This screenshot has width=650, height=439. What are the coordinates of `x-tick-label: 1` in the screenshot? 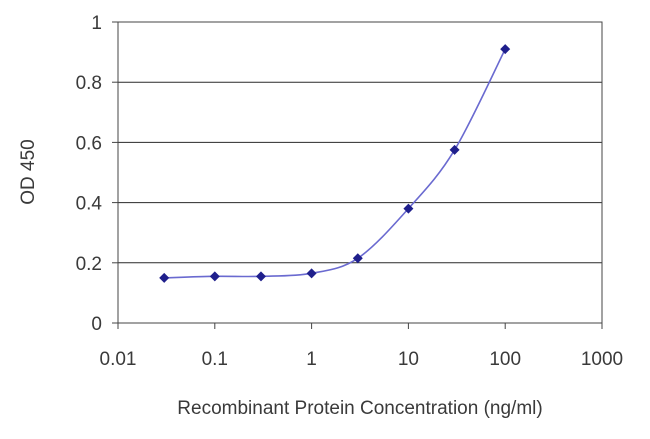 It's located at (311, 359).